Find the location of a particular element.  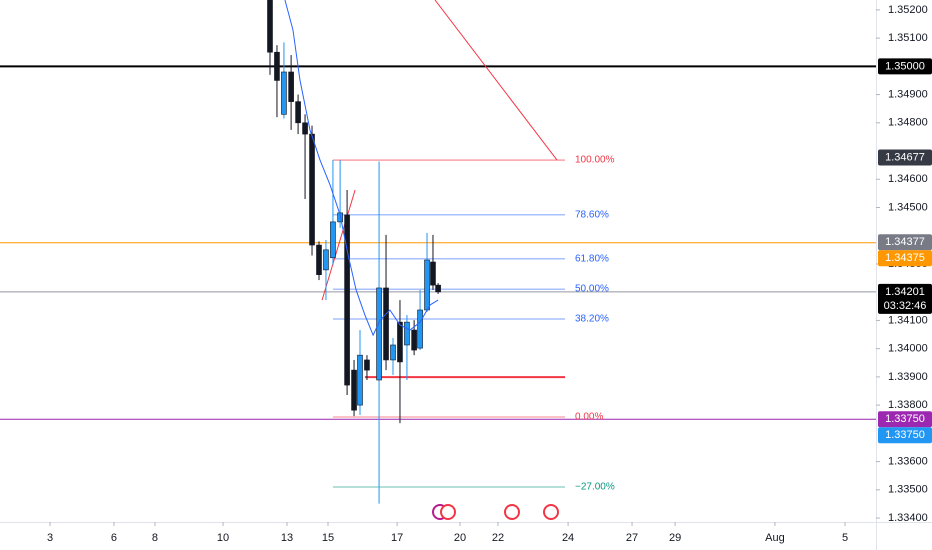

y-tick-label: 1.34800 is located at coordinates (908, 123).